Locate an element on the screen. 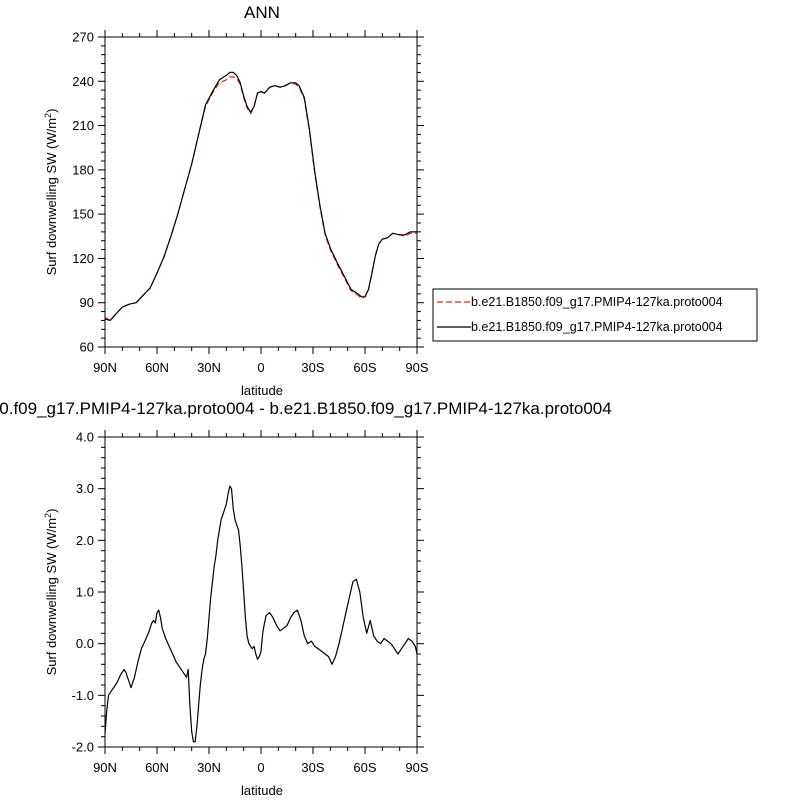 Image resolution: width=800 pixels, height=800 pixels. y-tick-label: 3.0 is located at coordinates (85, 488).